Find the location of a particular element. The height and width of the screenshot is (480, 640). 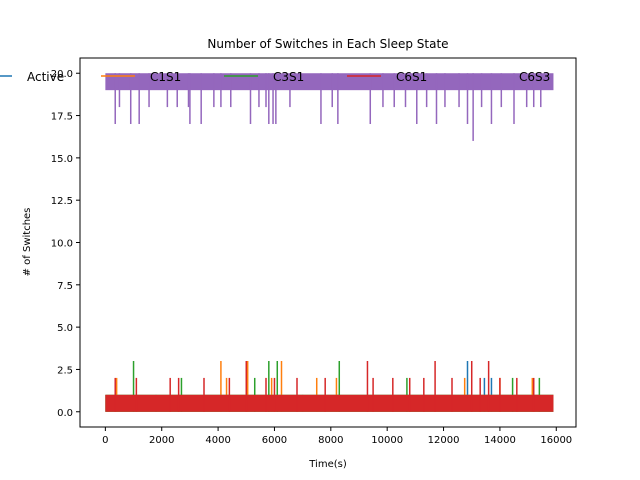

legend-label: C6S1 is located at coordinates (411, 77).